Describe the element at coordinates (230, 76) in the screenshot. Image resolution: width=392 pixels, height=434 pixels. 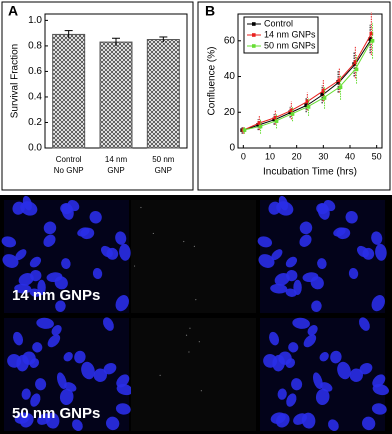
I see `y-tick-label: 40` at that location.